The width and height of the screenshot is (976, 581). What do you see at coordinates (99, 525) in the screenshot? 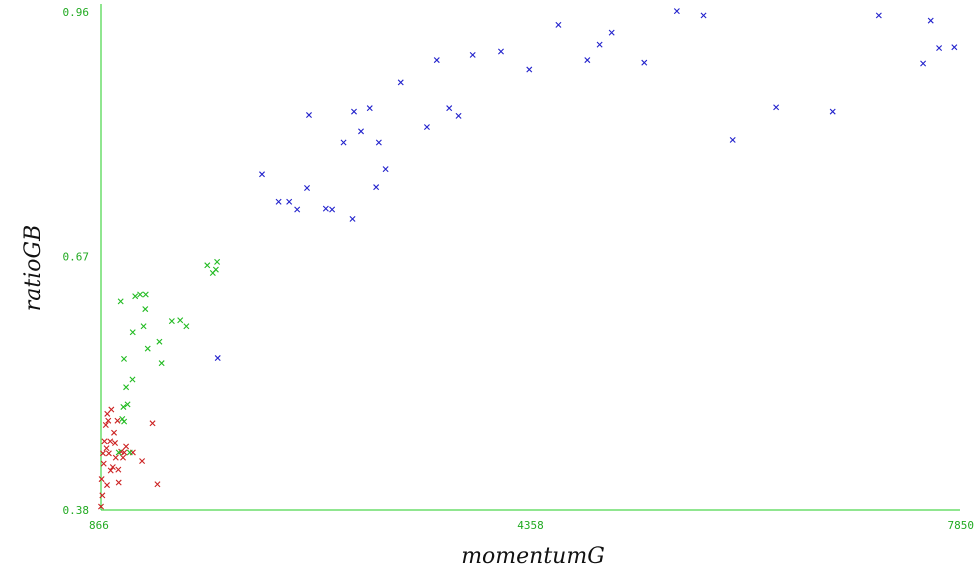
I see `x-tick-label-left: 866` at bounding box center [99, 525].